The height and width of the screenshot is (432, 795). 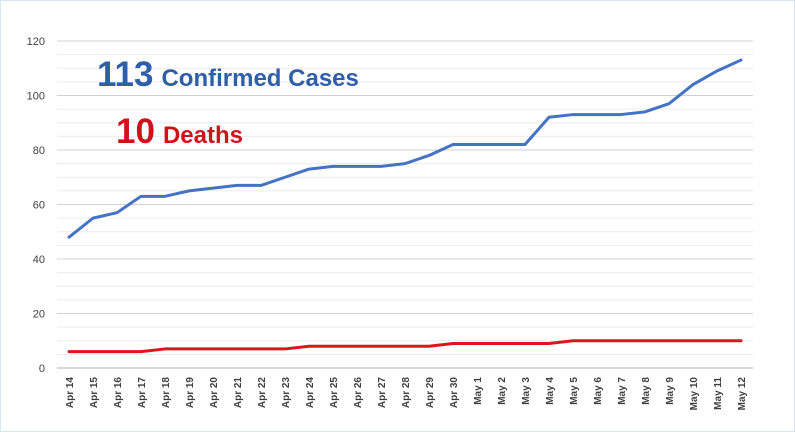 What do you see at coordinates (622, 391) in the screenshot?
I see `x-tick-label: May 7` at bounding box center [622, 391].